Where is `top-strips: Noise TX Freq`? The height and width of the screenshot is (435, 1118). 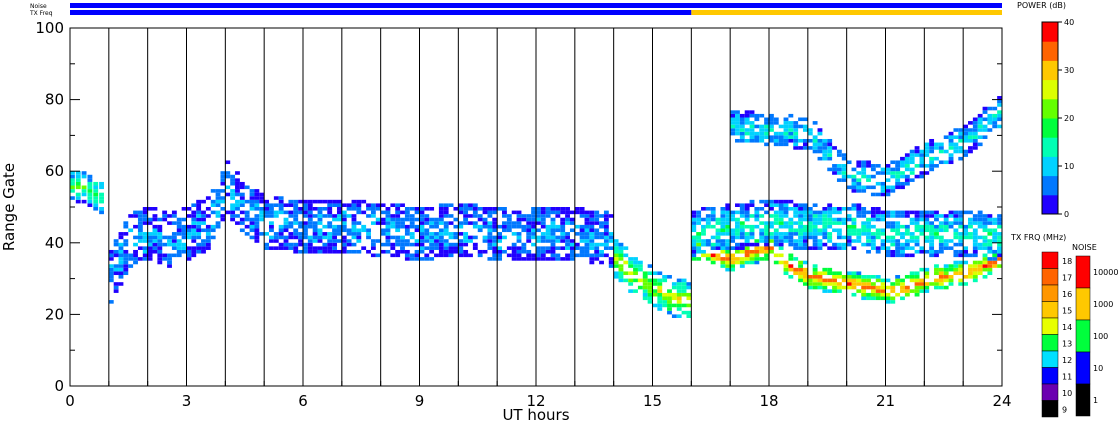 top-strips: Noise TX Freq is located at coordinates (515, 10).